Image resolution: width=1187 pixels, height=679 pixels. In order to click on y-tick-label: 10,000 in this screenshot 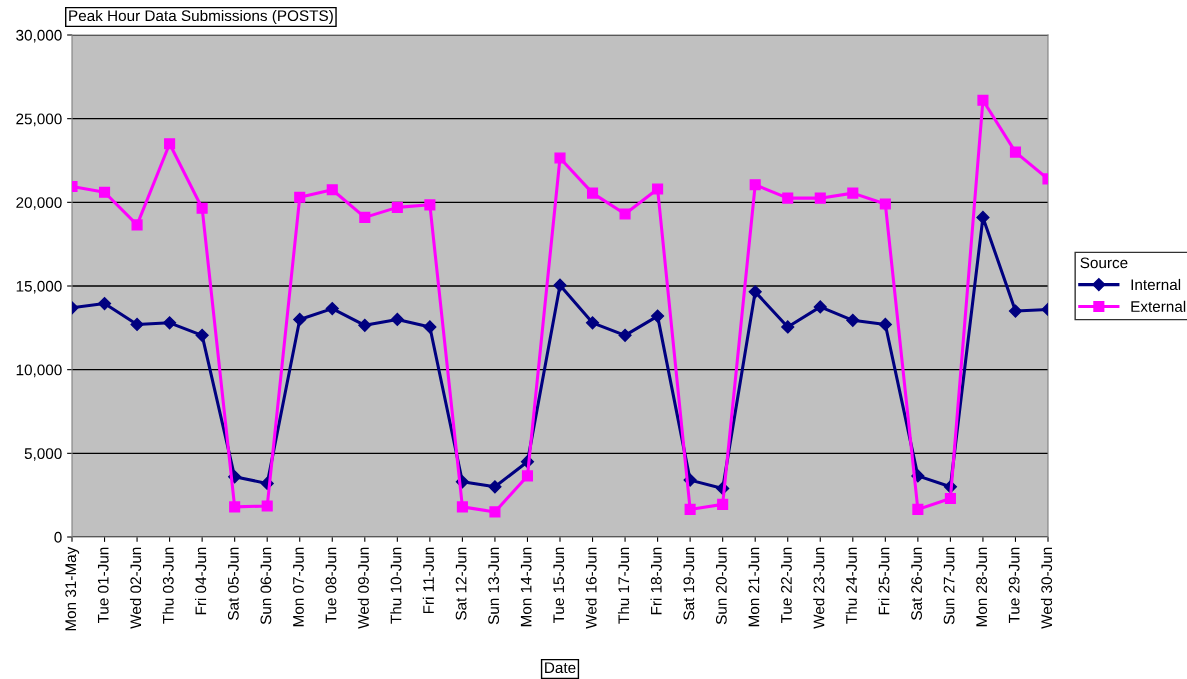, I will do `click(39, 371)`.